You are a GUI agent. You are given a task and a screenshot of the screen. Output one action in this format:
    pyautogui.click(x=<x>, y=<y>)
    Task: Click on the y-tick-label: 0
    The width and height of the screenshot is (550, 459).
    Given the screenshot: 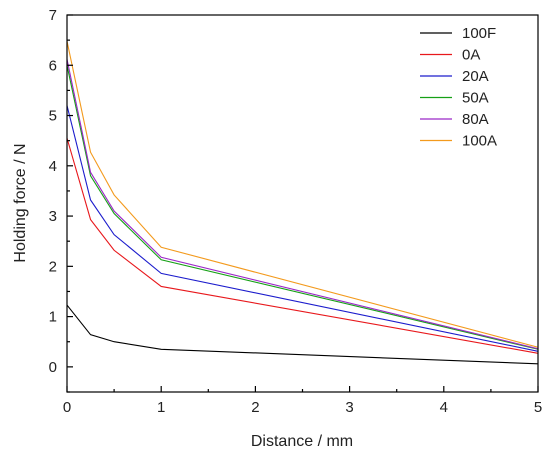 What is the action you would take?
    pyautogui.click(x=53, y=367)
    